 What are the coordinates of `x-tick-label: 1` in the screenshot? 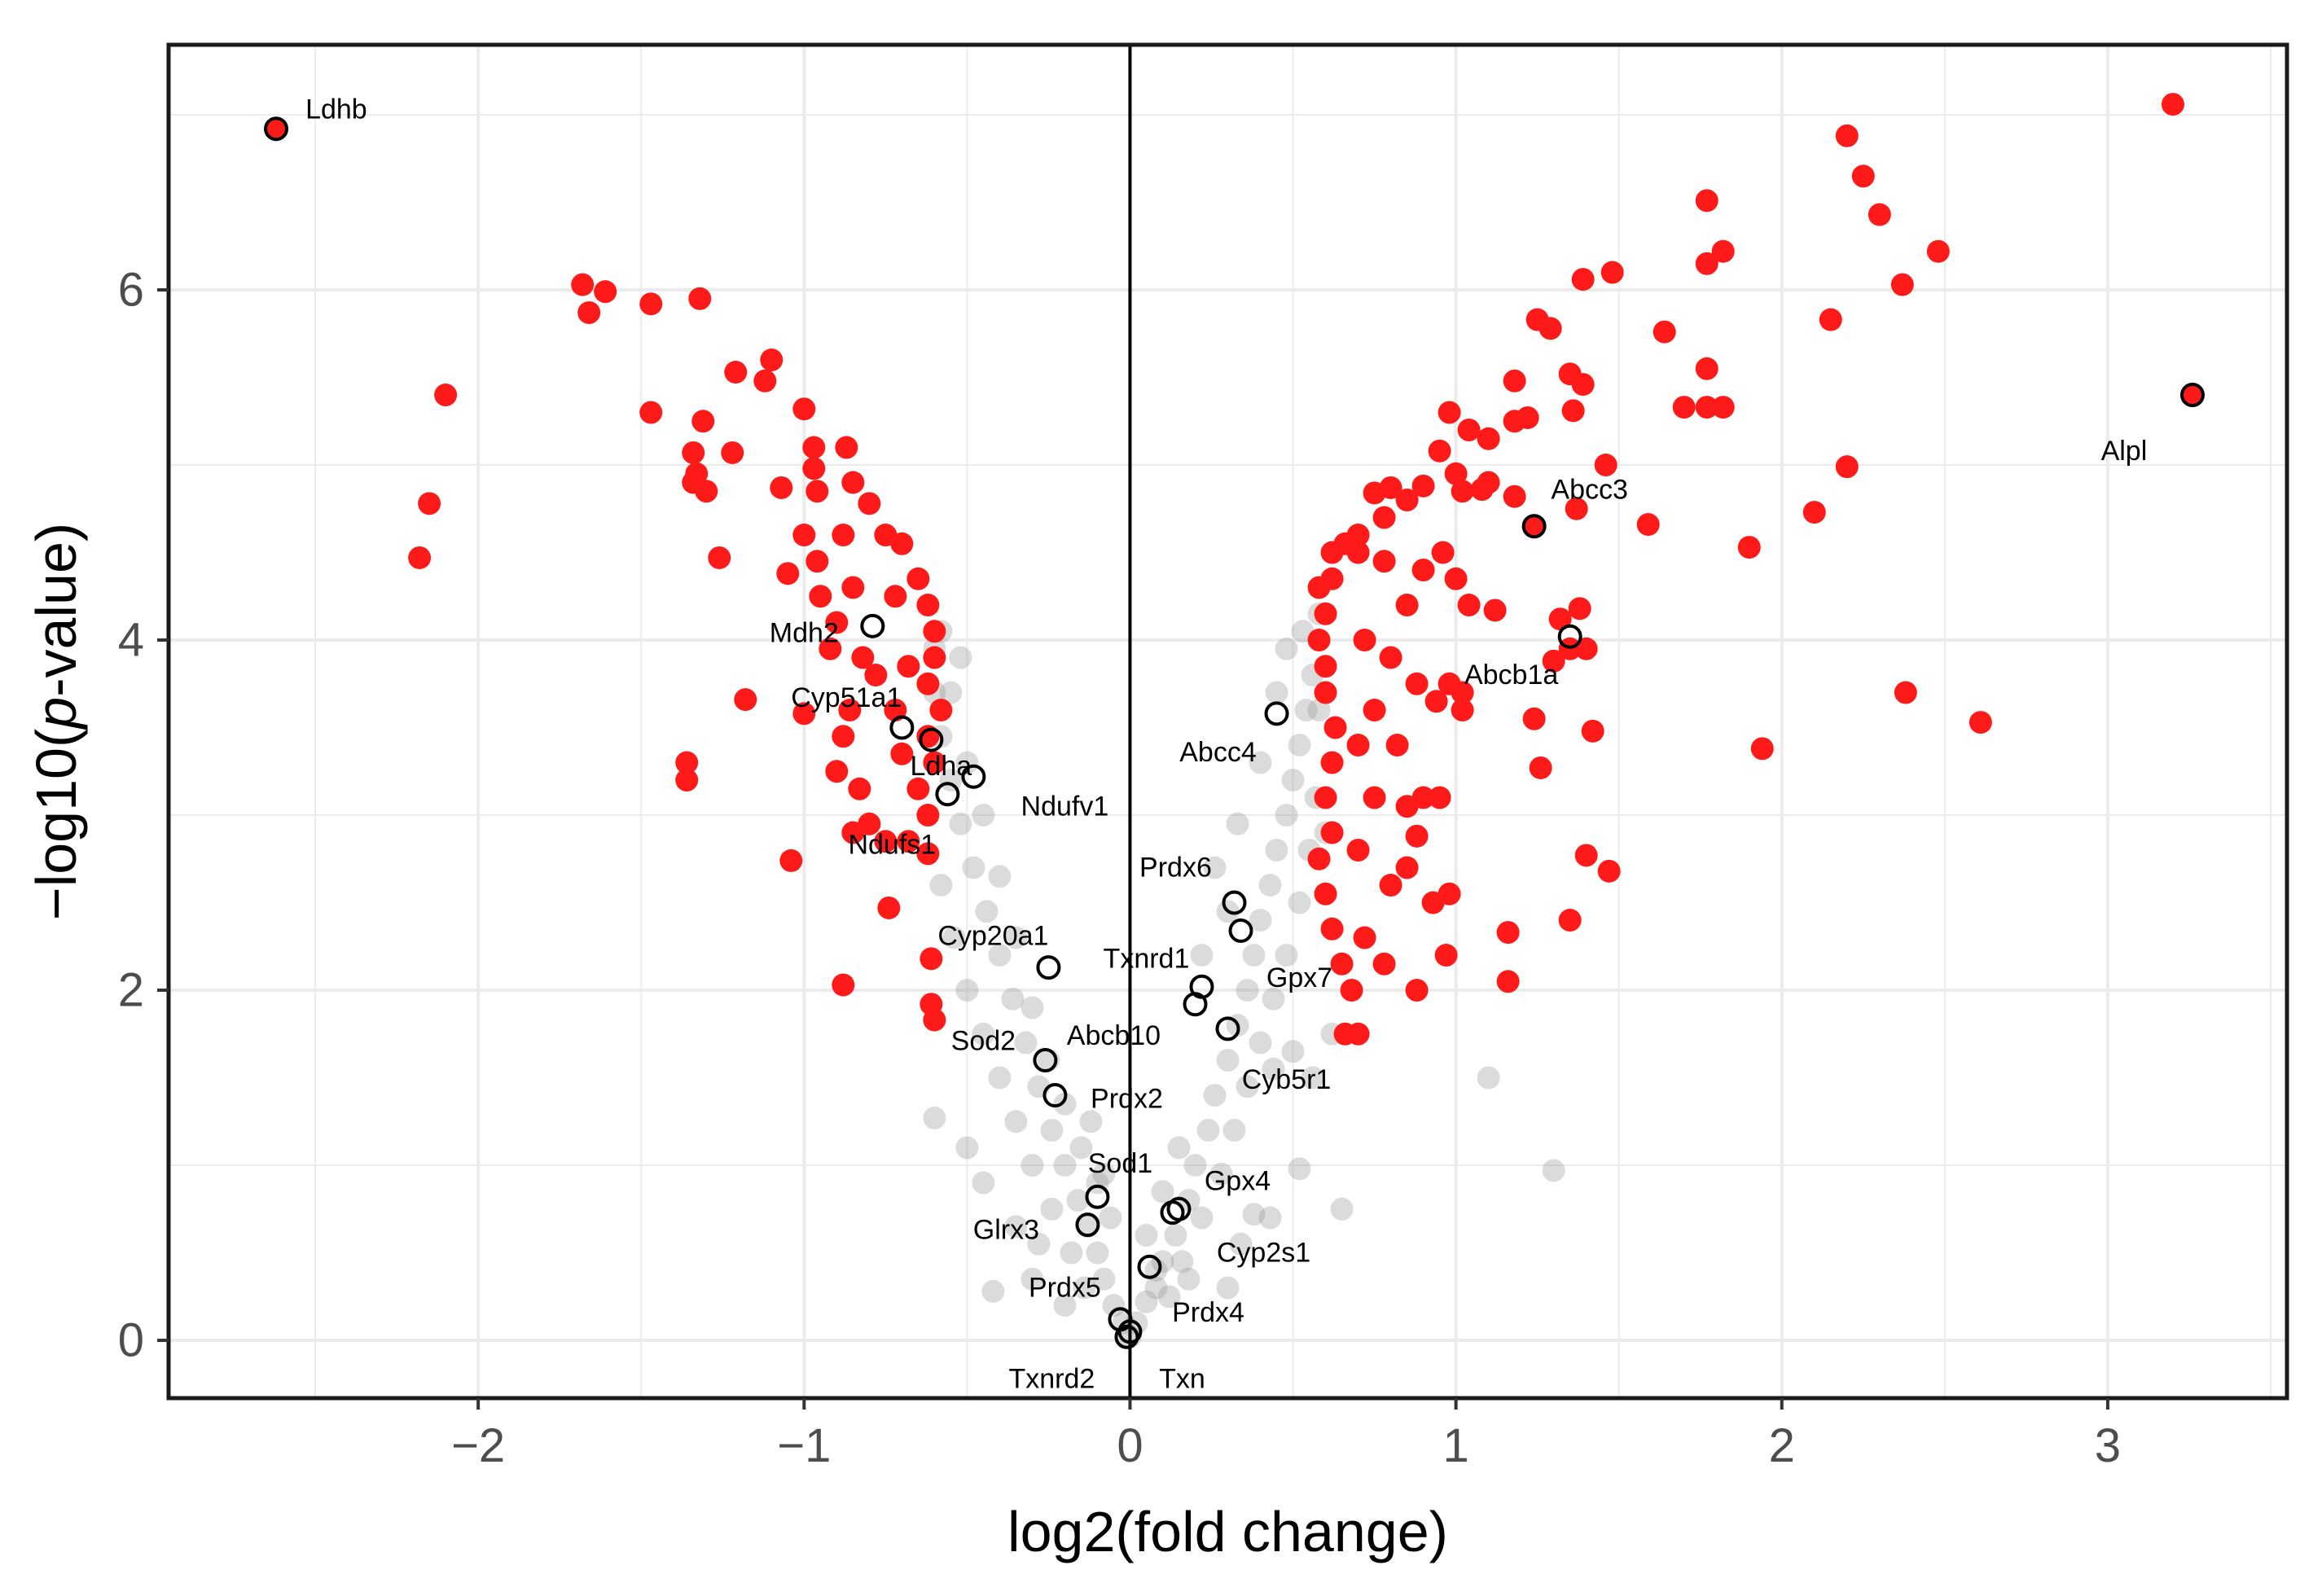 It's located at (1455, 1446).